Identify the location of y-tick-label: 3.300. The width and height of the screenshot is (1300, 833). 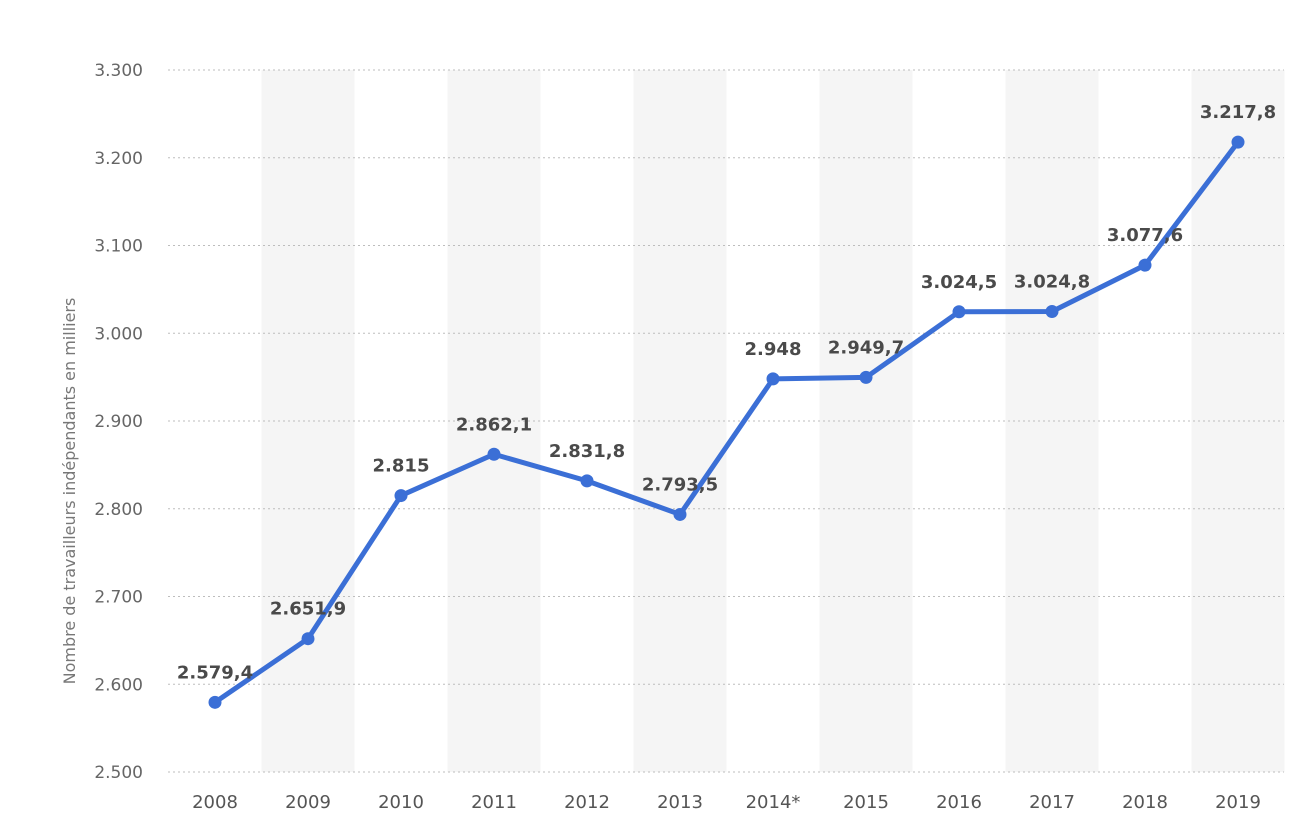
(118, 71).